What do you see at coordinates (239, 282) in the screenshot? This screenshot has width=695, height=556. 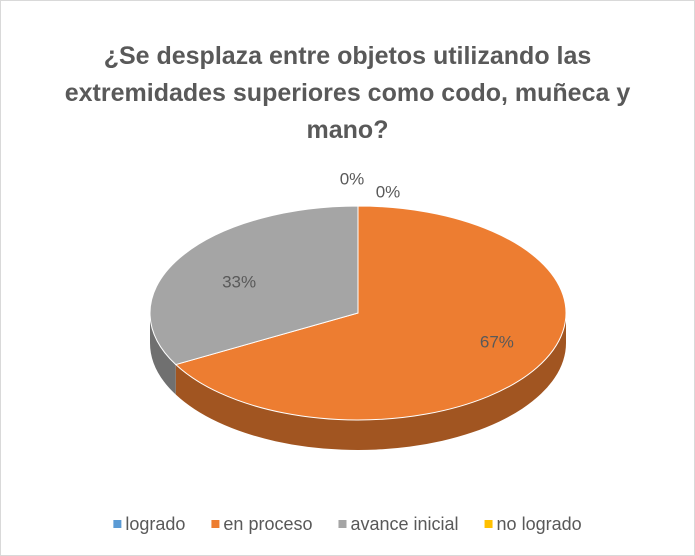 I see `data-label: 33%` at bounding box center [239, 282].